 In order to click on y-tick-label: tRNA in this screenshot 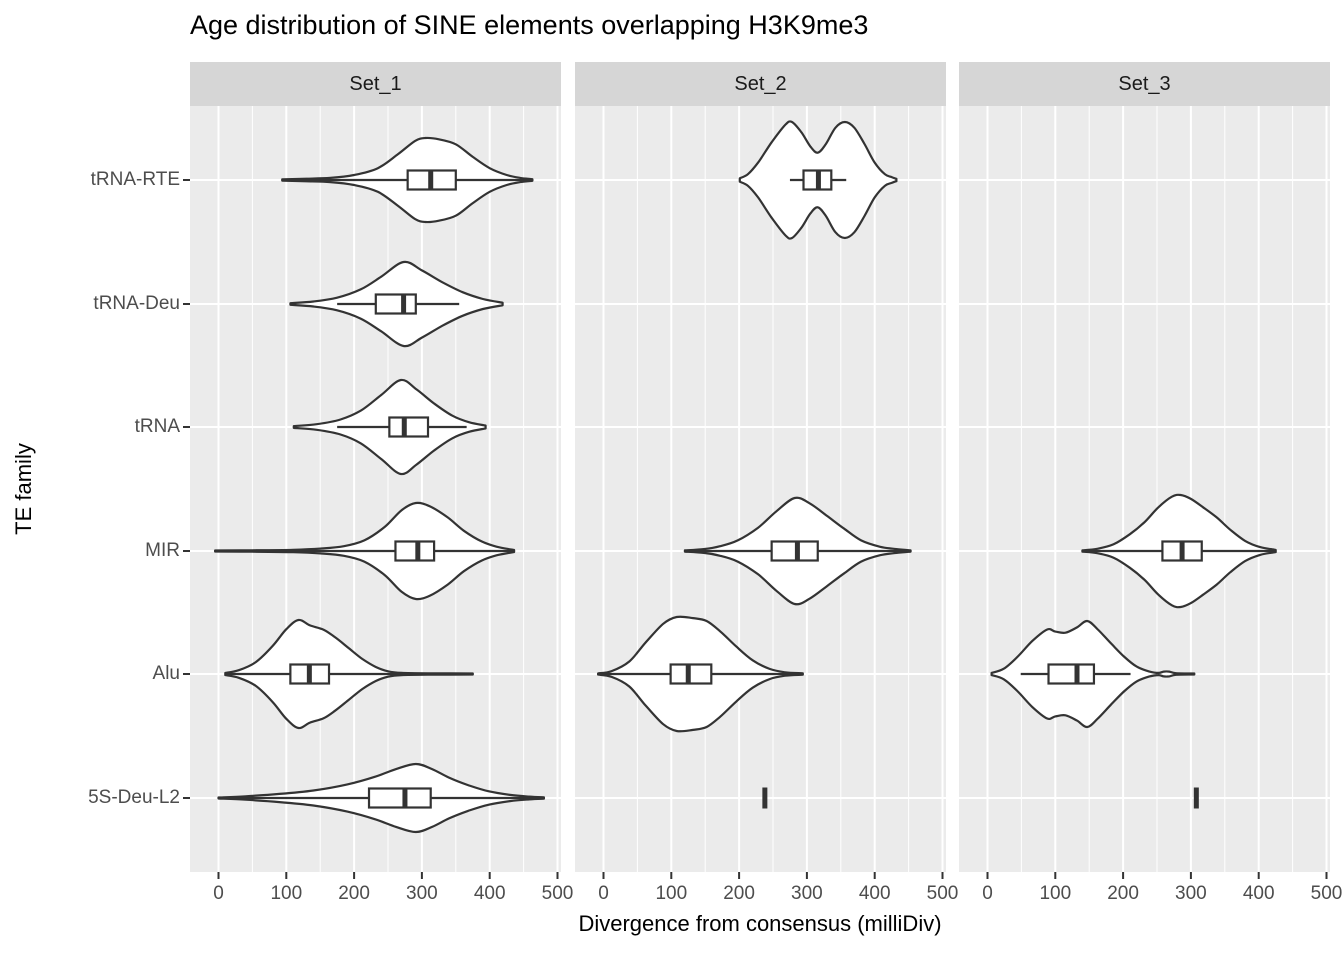, I will do `click(157, 426)`.